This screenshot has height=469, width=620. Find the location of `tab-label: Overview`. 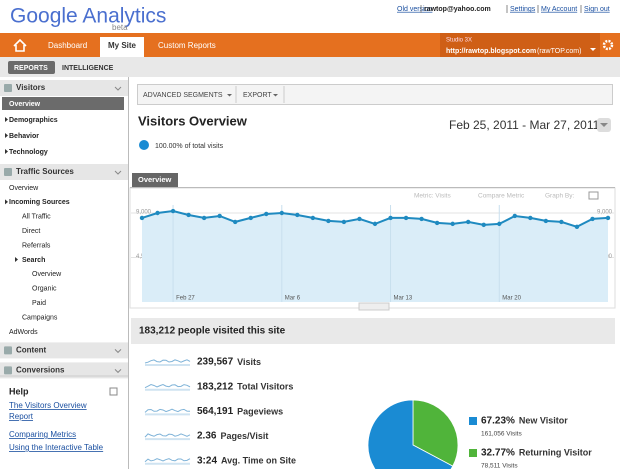

tab-label: Overview is located at coordinates (155, 179).